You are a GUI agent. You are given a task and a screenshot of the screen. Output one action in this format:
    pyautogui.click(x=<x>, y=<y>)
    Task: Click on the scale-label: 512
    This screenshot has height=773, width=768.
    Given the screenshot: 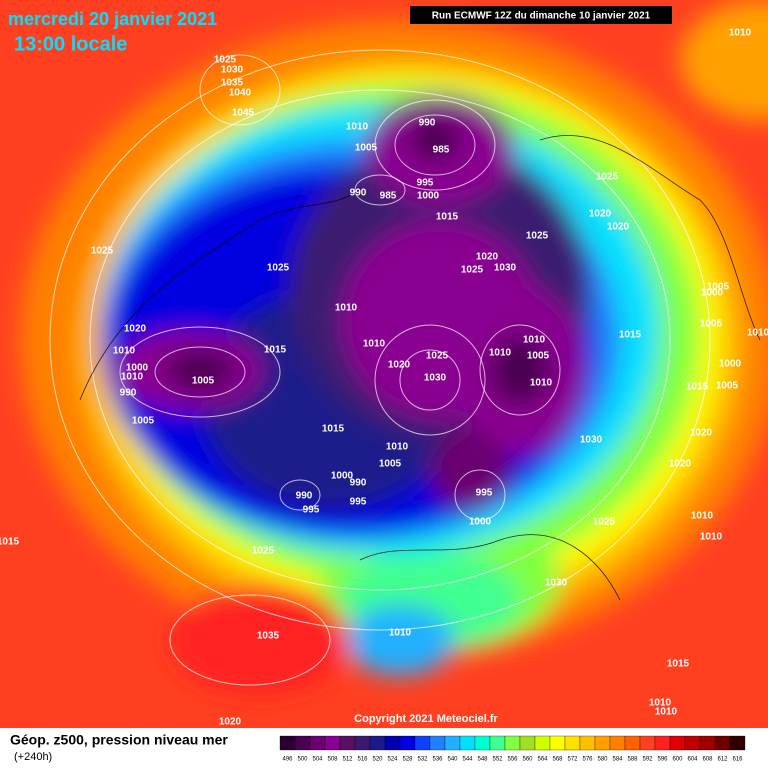 What is the action you would take?
    pyautogui.click(x=347, y=760)
    